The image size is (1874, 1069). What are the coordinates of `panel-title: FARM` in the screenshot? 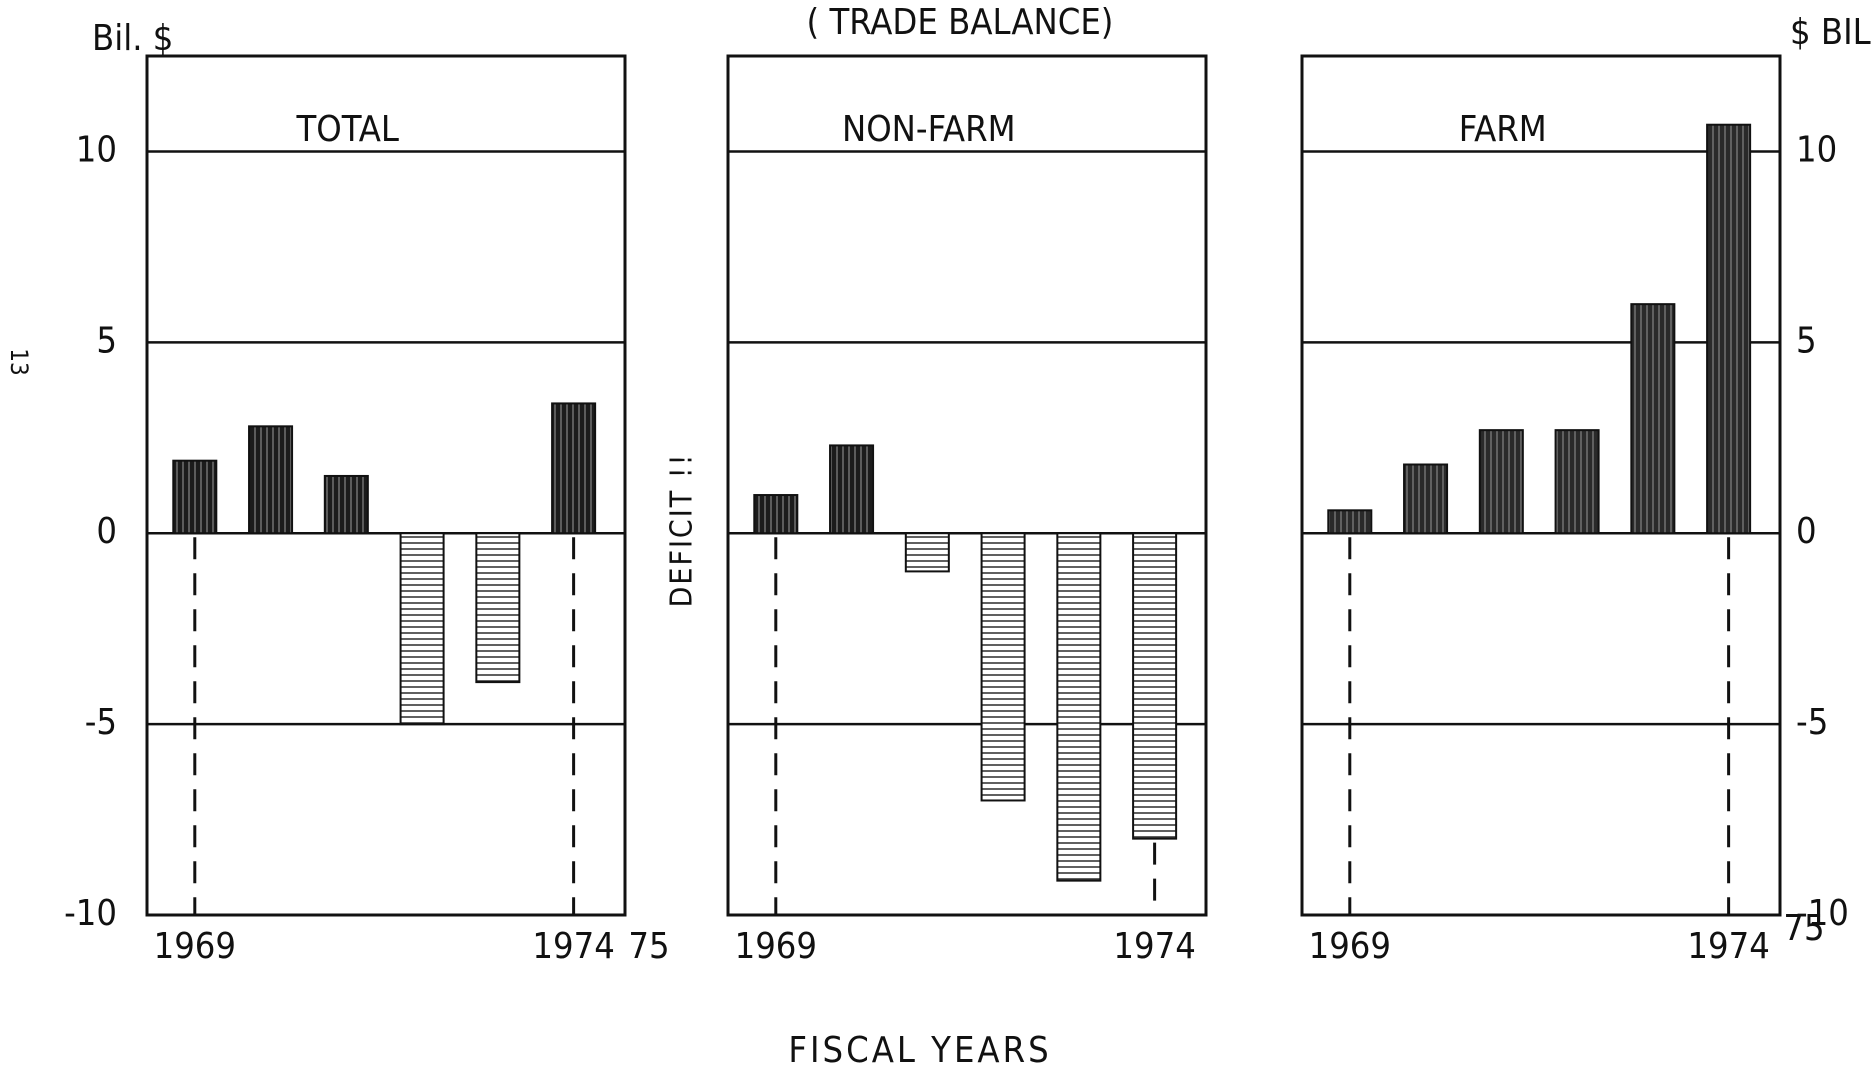 It's located at (1503, 129).